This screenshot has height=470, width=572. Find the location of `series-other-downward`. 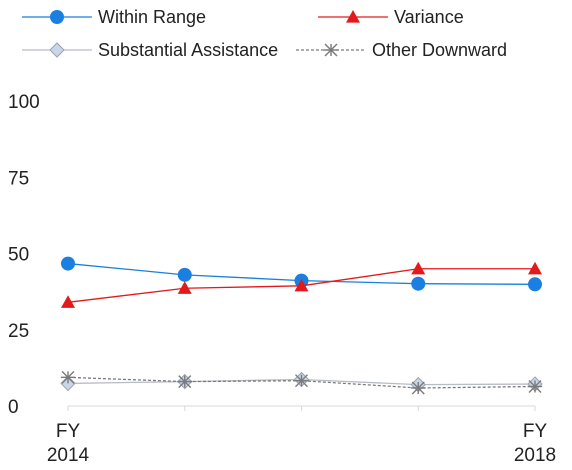

series-other-downward is located at coordinates (301, 382).